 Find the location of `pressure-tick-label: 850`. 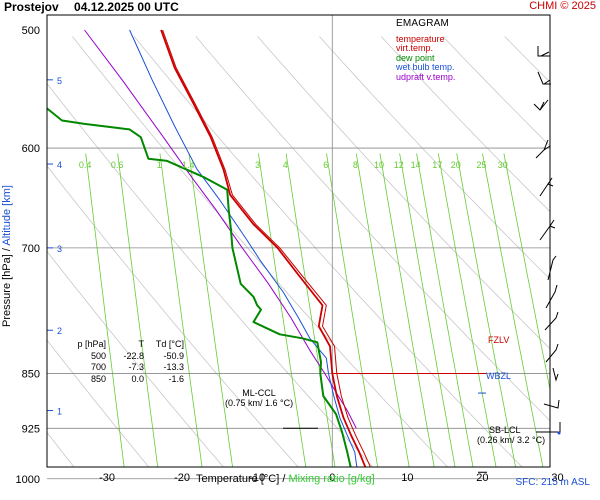

pressure-tick-label: 850 is located at coordinates (31, 375).